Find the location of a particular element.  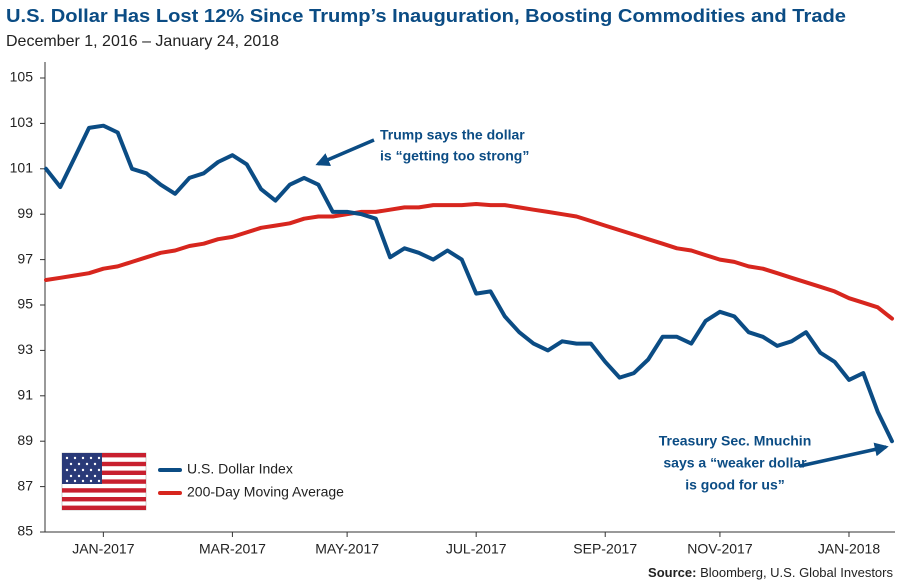

y-tick-label: 97 is located at coordinates (25, 258).